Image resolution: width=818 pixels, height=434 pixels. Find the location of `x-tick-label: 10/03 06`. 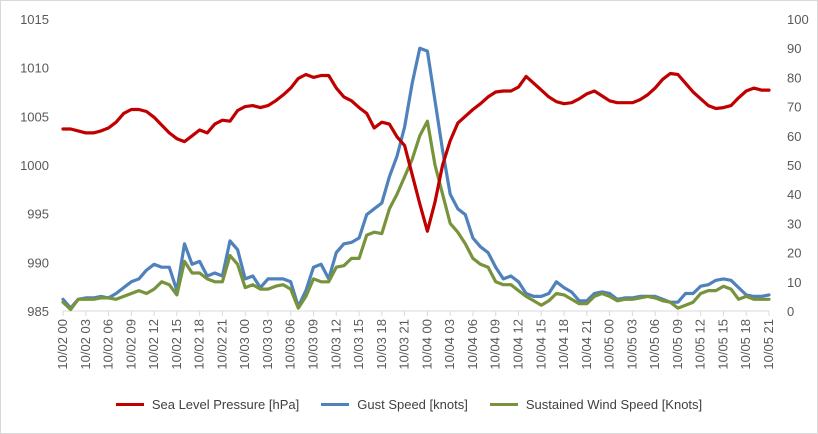

x-tick-label: 10/03 06 is located at coordinates (290, 344).